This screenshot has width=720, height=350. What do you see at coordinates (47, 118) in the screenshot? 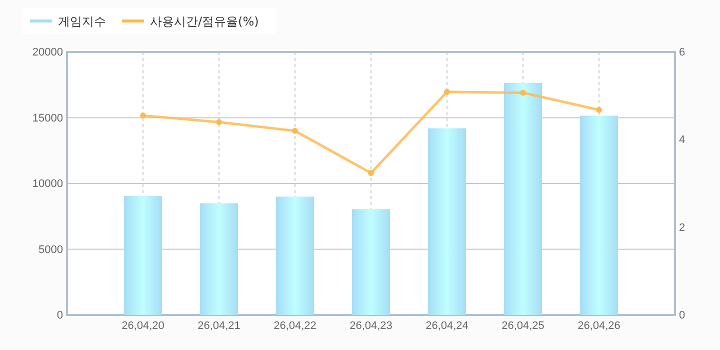
I see `y-tick-label: 15000` at bounding box center [47, 118].